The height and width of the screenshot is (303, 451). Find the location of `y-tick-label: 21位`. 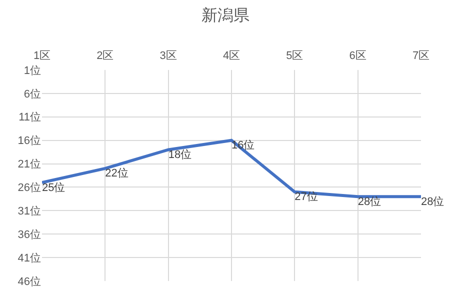

y-tick-label: 21位 is located at coordinates (29, 164).